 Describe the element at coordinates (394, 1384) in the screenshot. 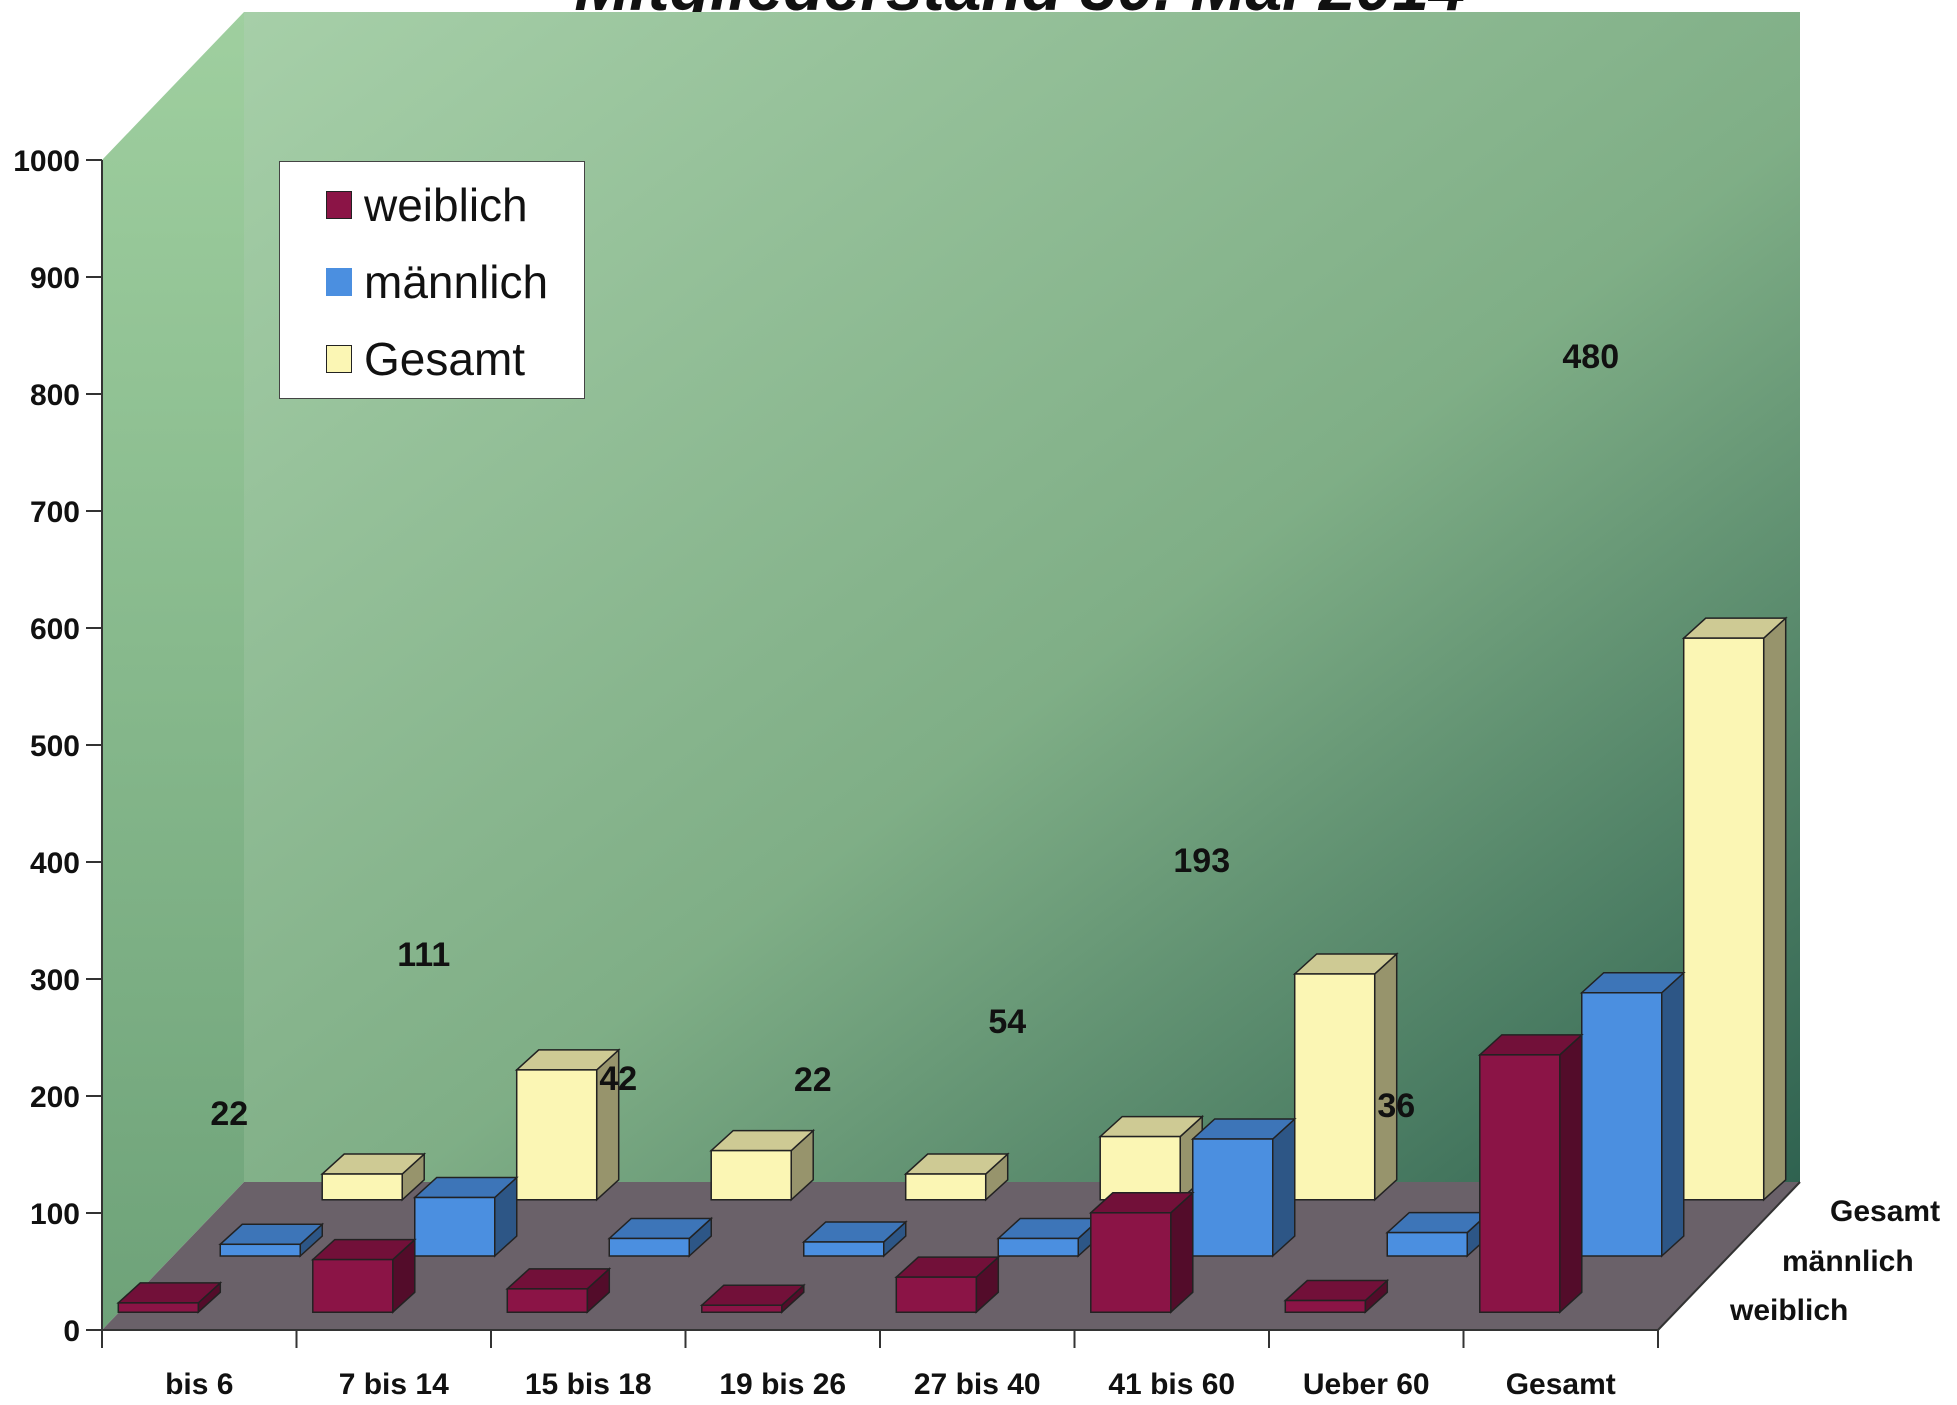

I see `x-tick-label: 7 bis 14` at that location.